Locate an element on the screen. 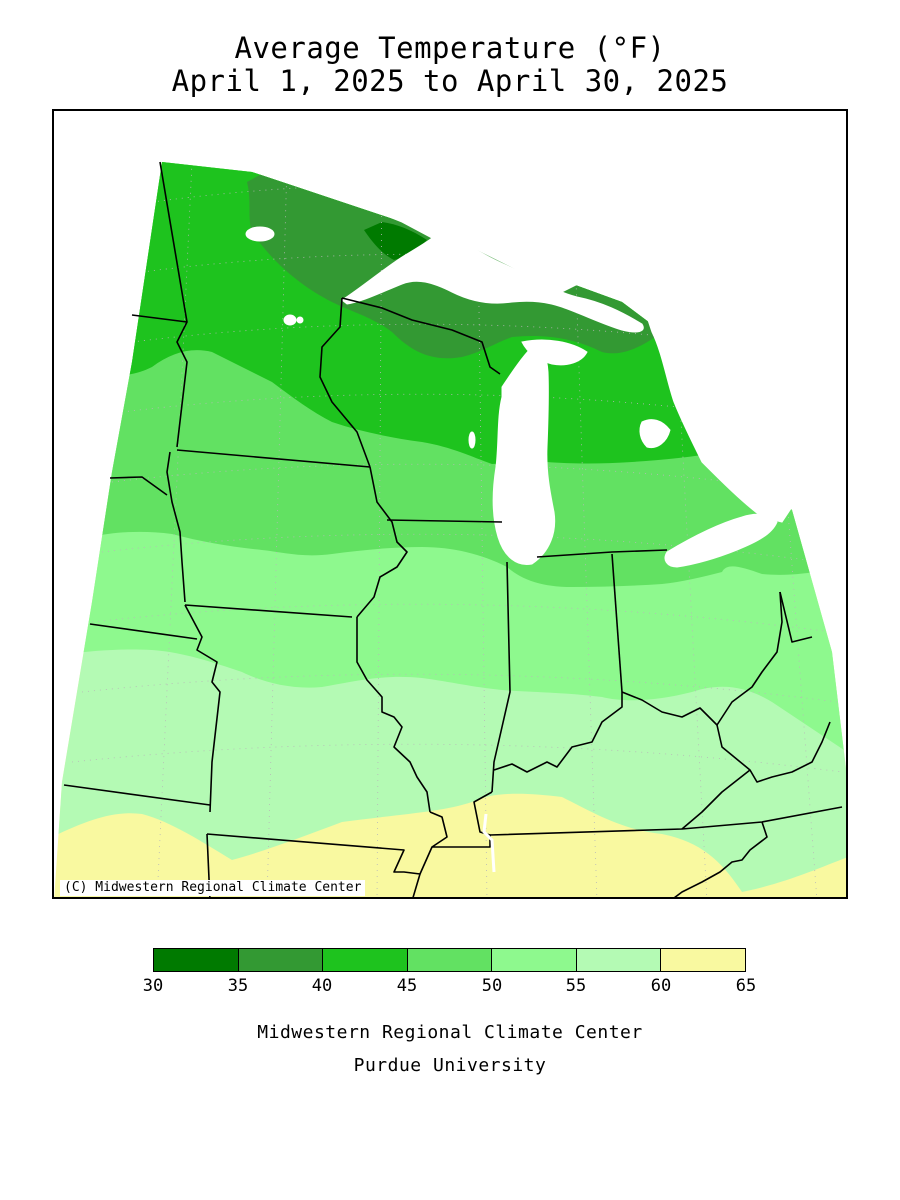 The width and height of the screenshot is (900, 1200). legend-tick: 45 is located at coordinates (407, 986).